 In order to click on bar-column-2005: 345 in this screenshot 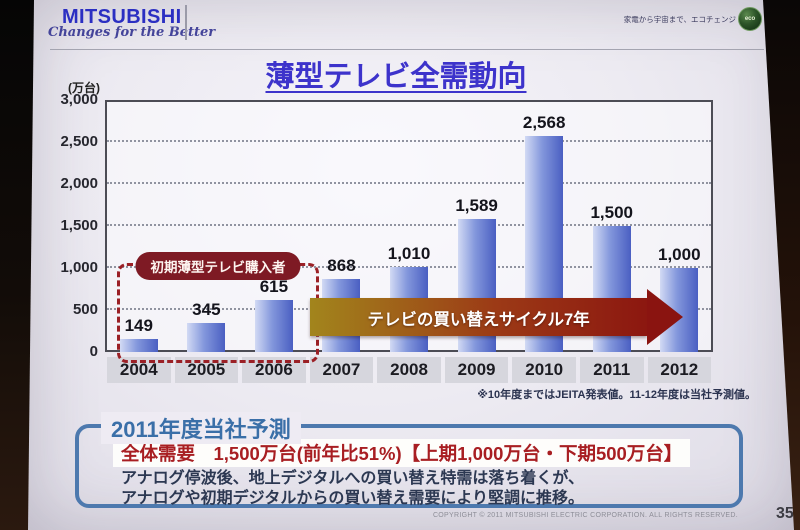, I will do `click(207, 226)`.